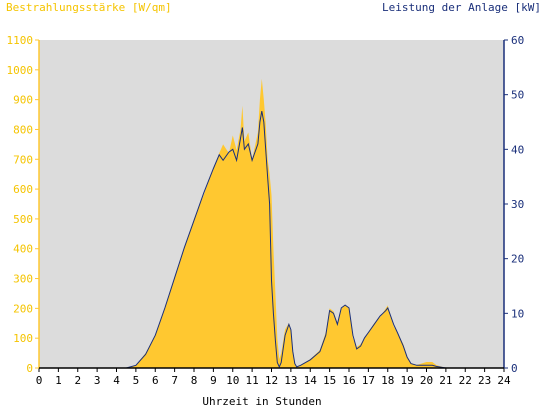 This screenshot has width=544, height=413. What do you see at coordinates (465, 380) in the screenshot?
I see `x-tick-label: 22` at bounding box center [465, 380].